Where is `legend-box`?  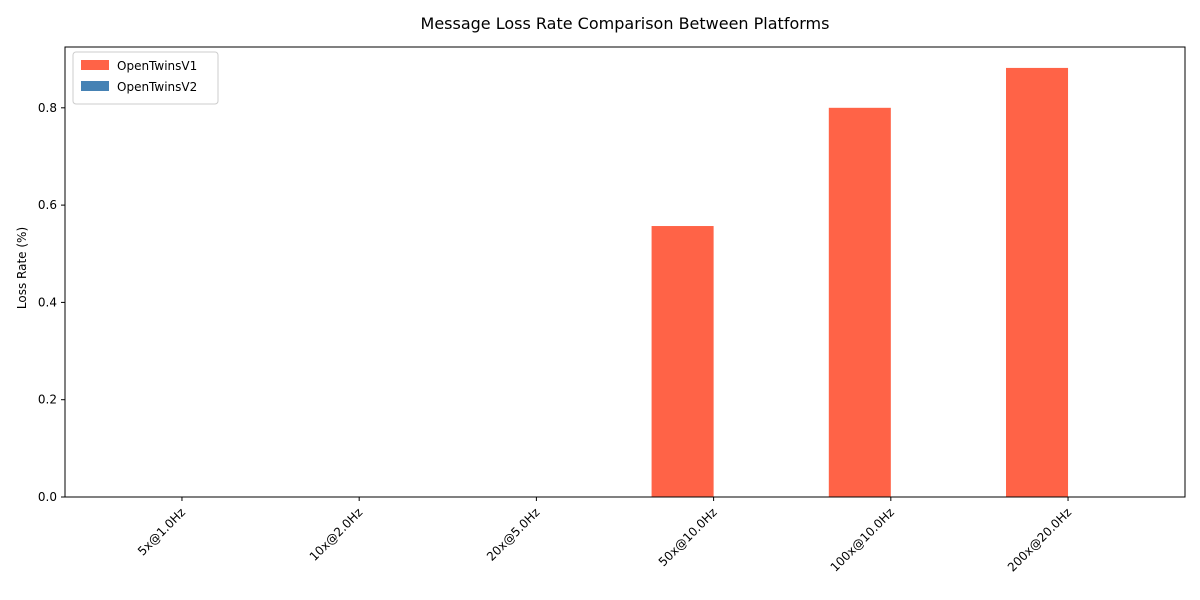 legend-box is located at coordinates (145, 78).